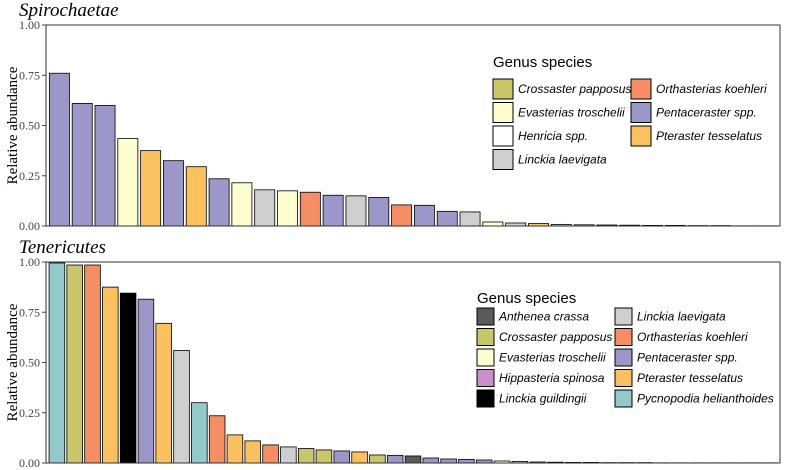 This screenshot has height=470, width=787. Describe the element at coordinates (543, 399) in the screenshot. I see `legend-label: Linckia guildingii` at that location.